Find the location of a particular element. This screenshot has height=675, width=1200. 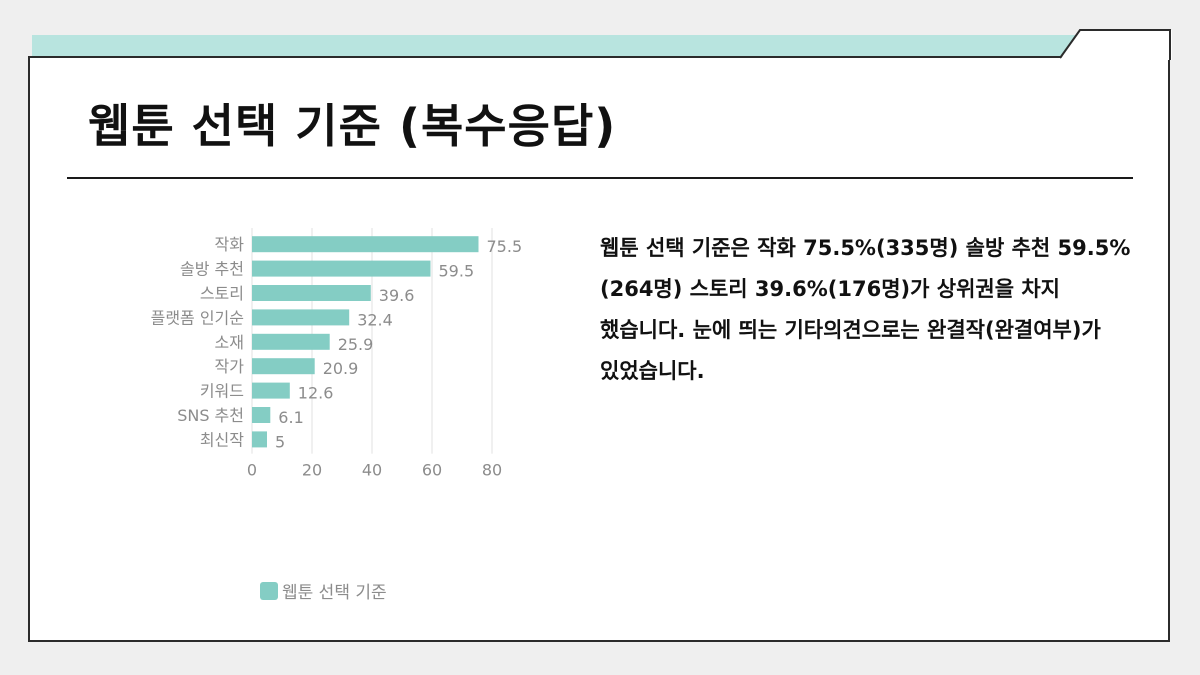

card-corner-notch is located at coordinates (1116, 44).